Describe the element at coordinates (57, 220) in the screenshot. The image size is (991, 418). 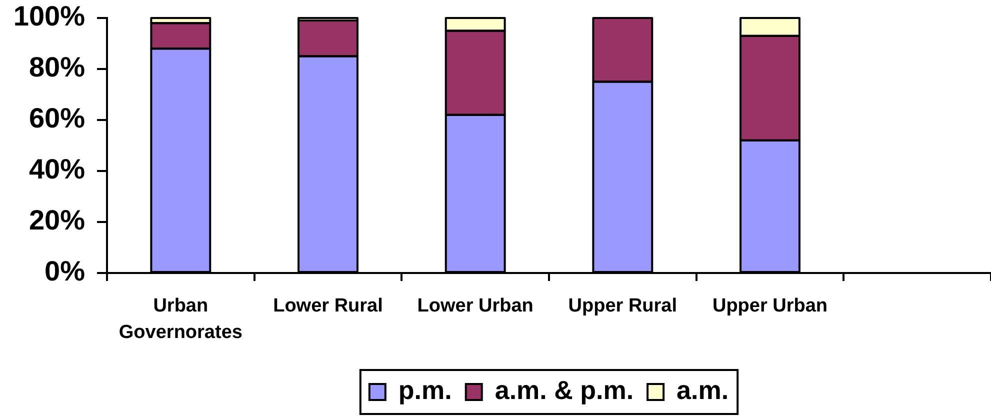
I see `y-tick-label: 20%` at that location.